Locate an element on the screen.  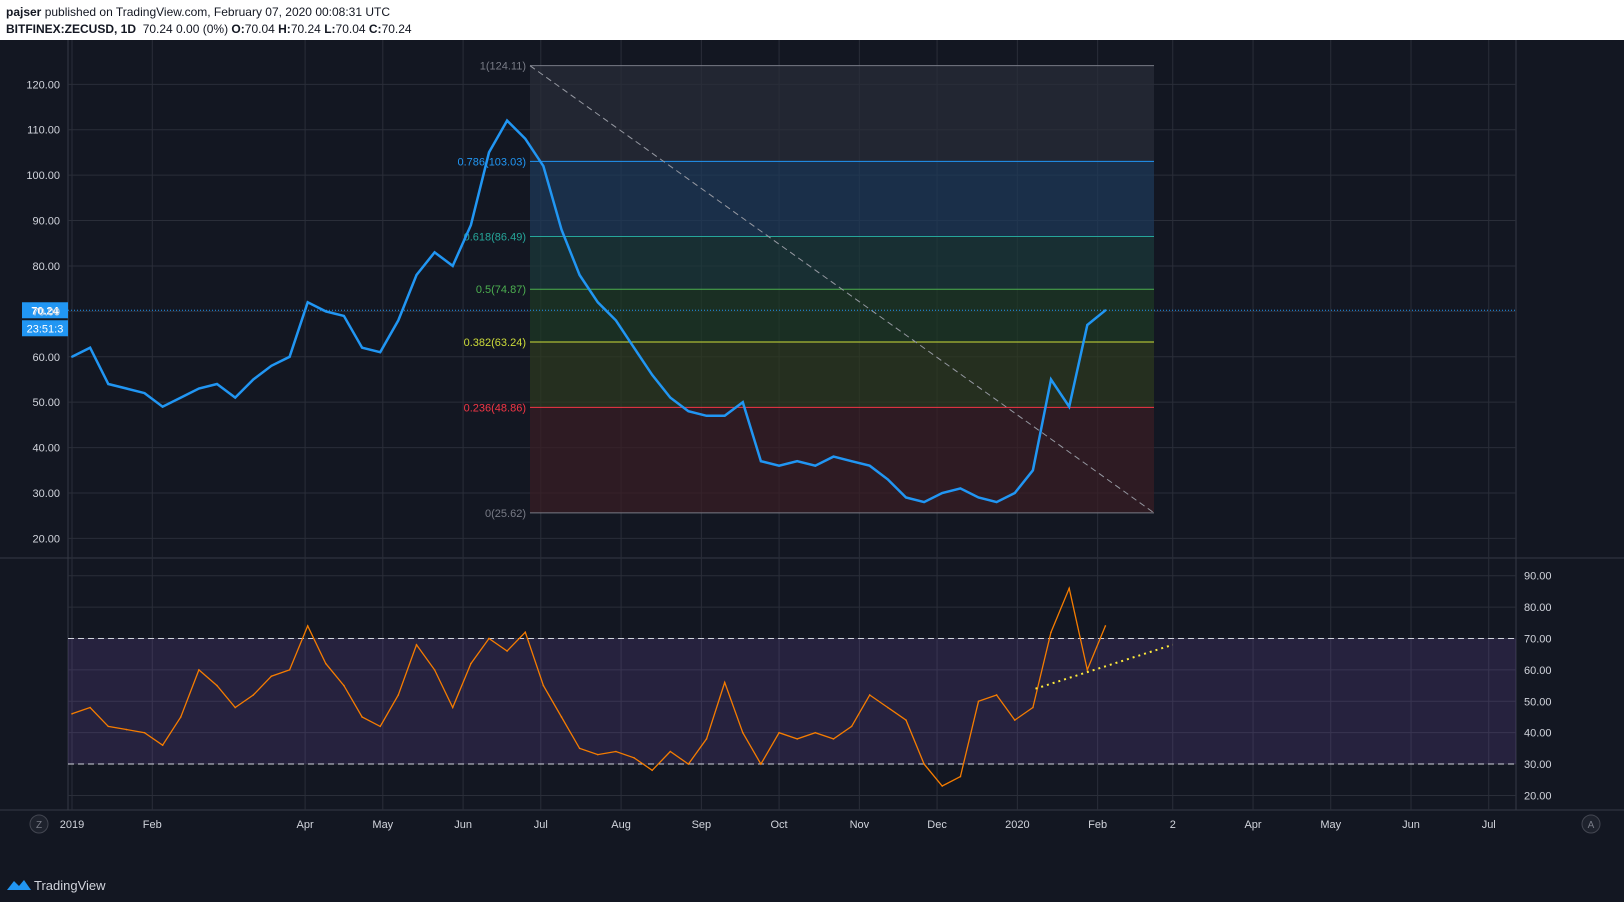
rsi-tick-label: 70.00 is located at coordinates (1538, 639).